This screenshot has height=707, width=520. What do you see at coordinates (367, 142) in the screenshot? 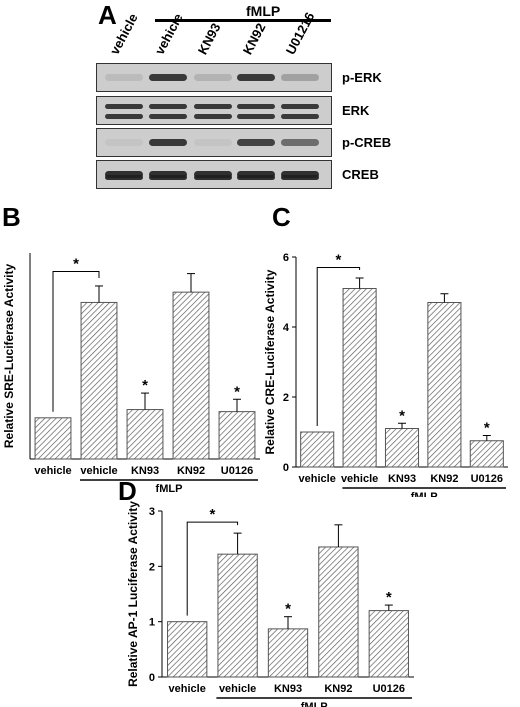
I see `blot-label: p-CREB` at bounding box center [367, 142].